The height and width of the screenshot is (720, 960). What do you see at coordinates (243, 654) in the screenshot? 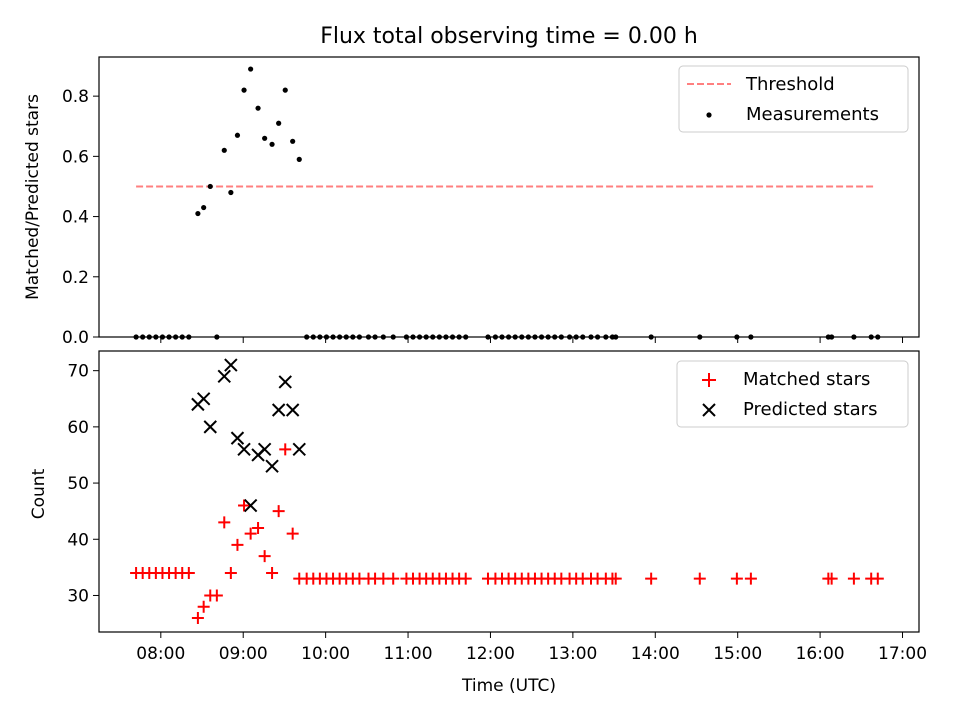
I see `x-tick-label: 09:00` at bounding box center [243, 654].